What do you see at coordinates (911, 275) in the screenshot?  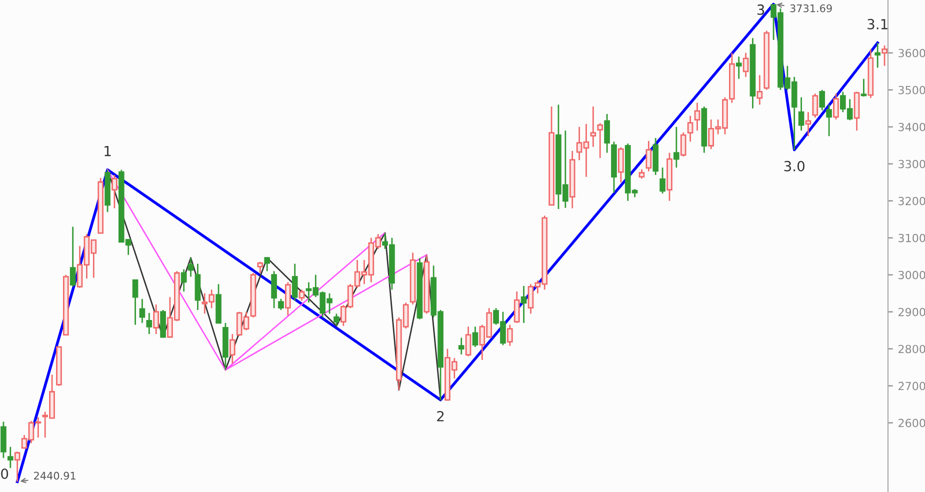 I see `y-tick-label: 3000` at bounding box center [911, 275].